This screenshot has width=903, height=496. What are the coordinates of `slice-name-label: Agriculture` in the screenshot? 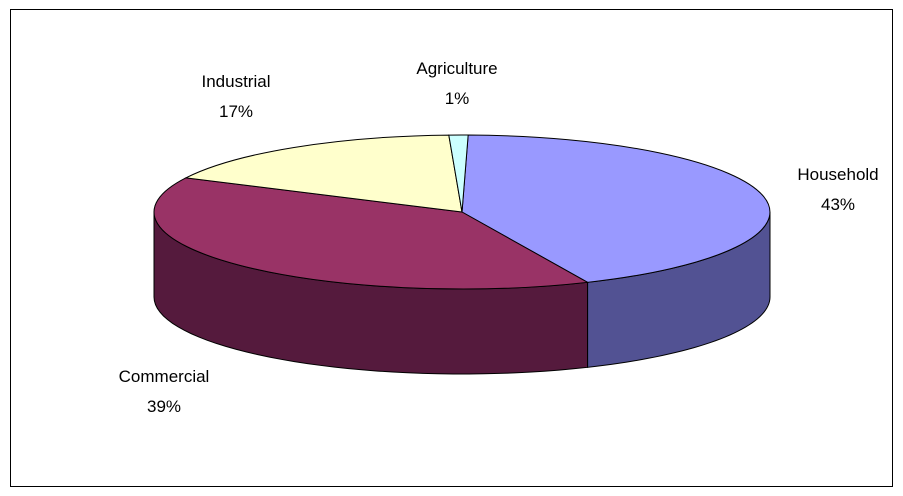 It's located at (456, 68).